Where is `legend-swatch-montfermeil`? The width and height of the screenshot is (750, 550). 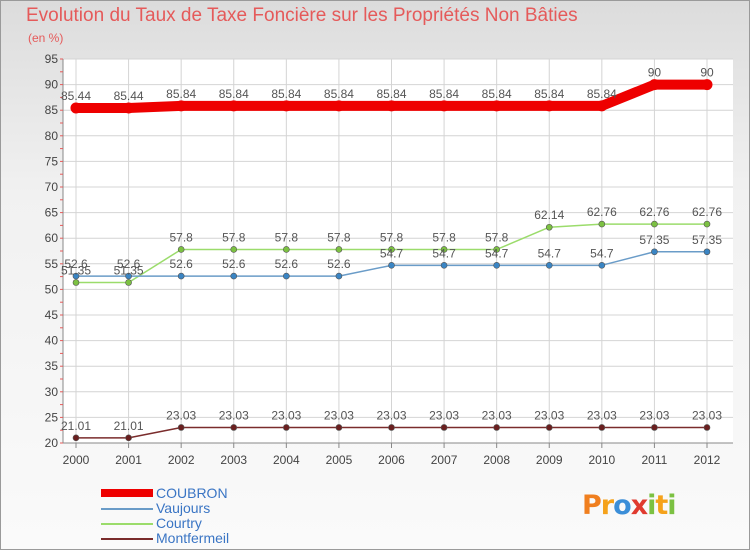
legend-swatch-montfermeil is located at coordinates (127, 539).